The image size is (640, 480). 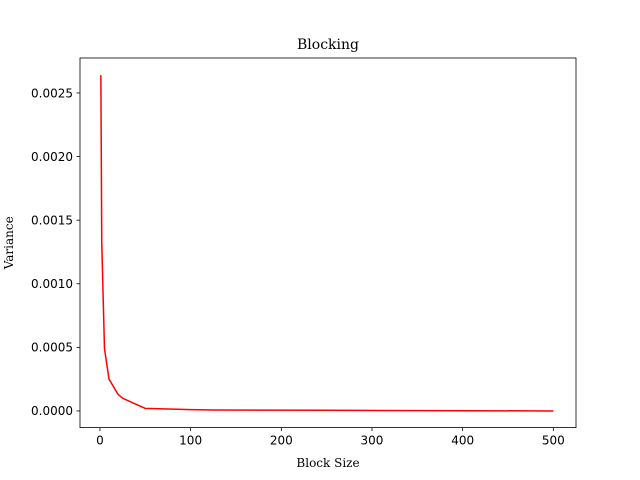 I want to click on y-tick-label: 0.0010, so click(x=52, y=284).